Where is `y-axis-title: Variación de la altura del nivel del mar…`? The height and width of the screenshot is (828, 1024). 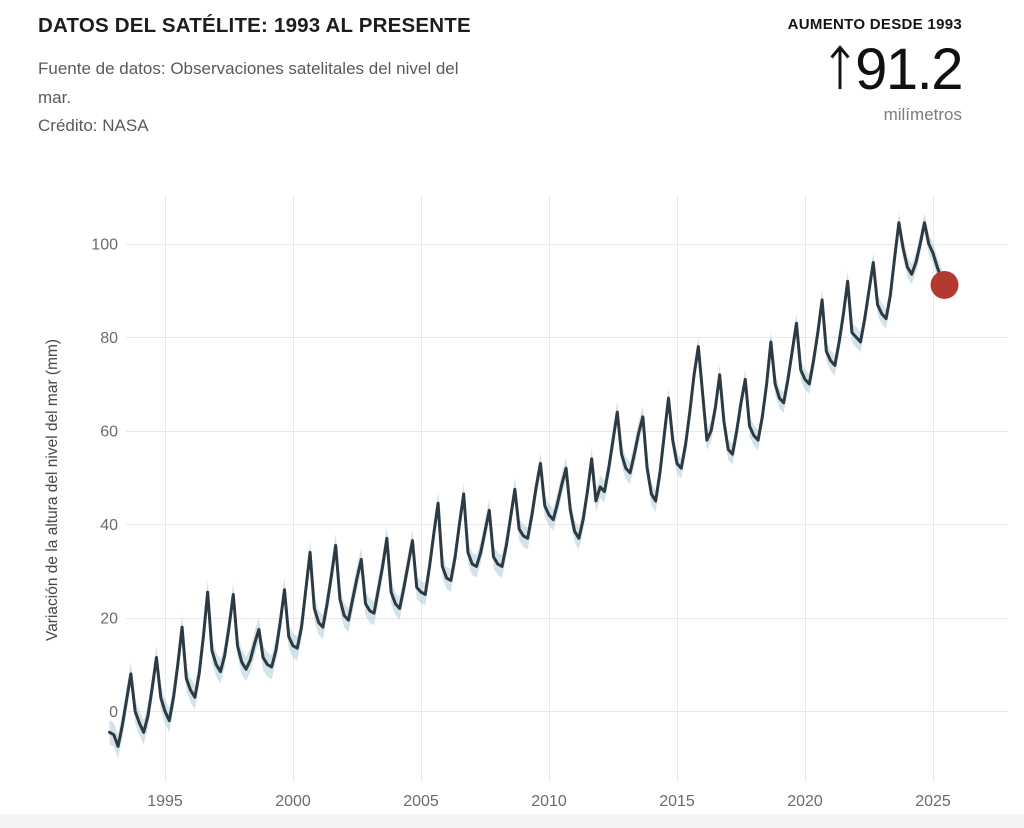
y-axis-title: Variación de la altura del nivel del mar… is located at coordinates (52, 490).